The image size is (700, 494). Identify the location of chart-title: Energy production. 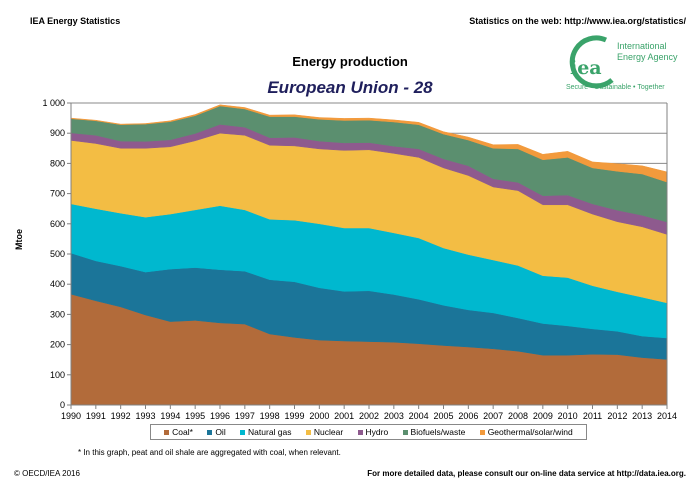
(350, 61).